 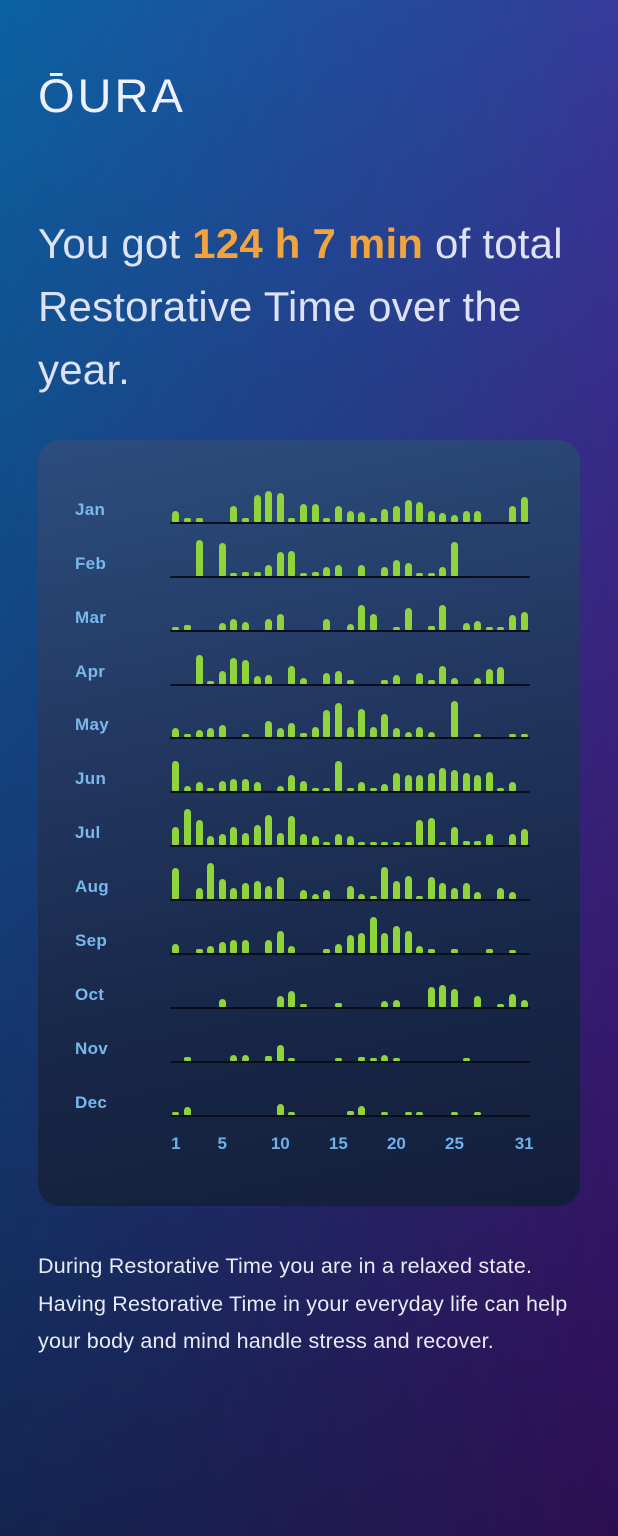 What do you see at coordinates (92, 725) in the screenshot?
I see `month-label: May` at bounding box center [92, 725].